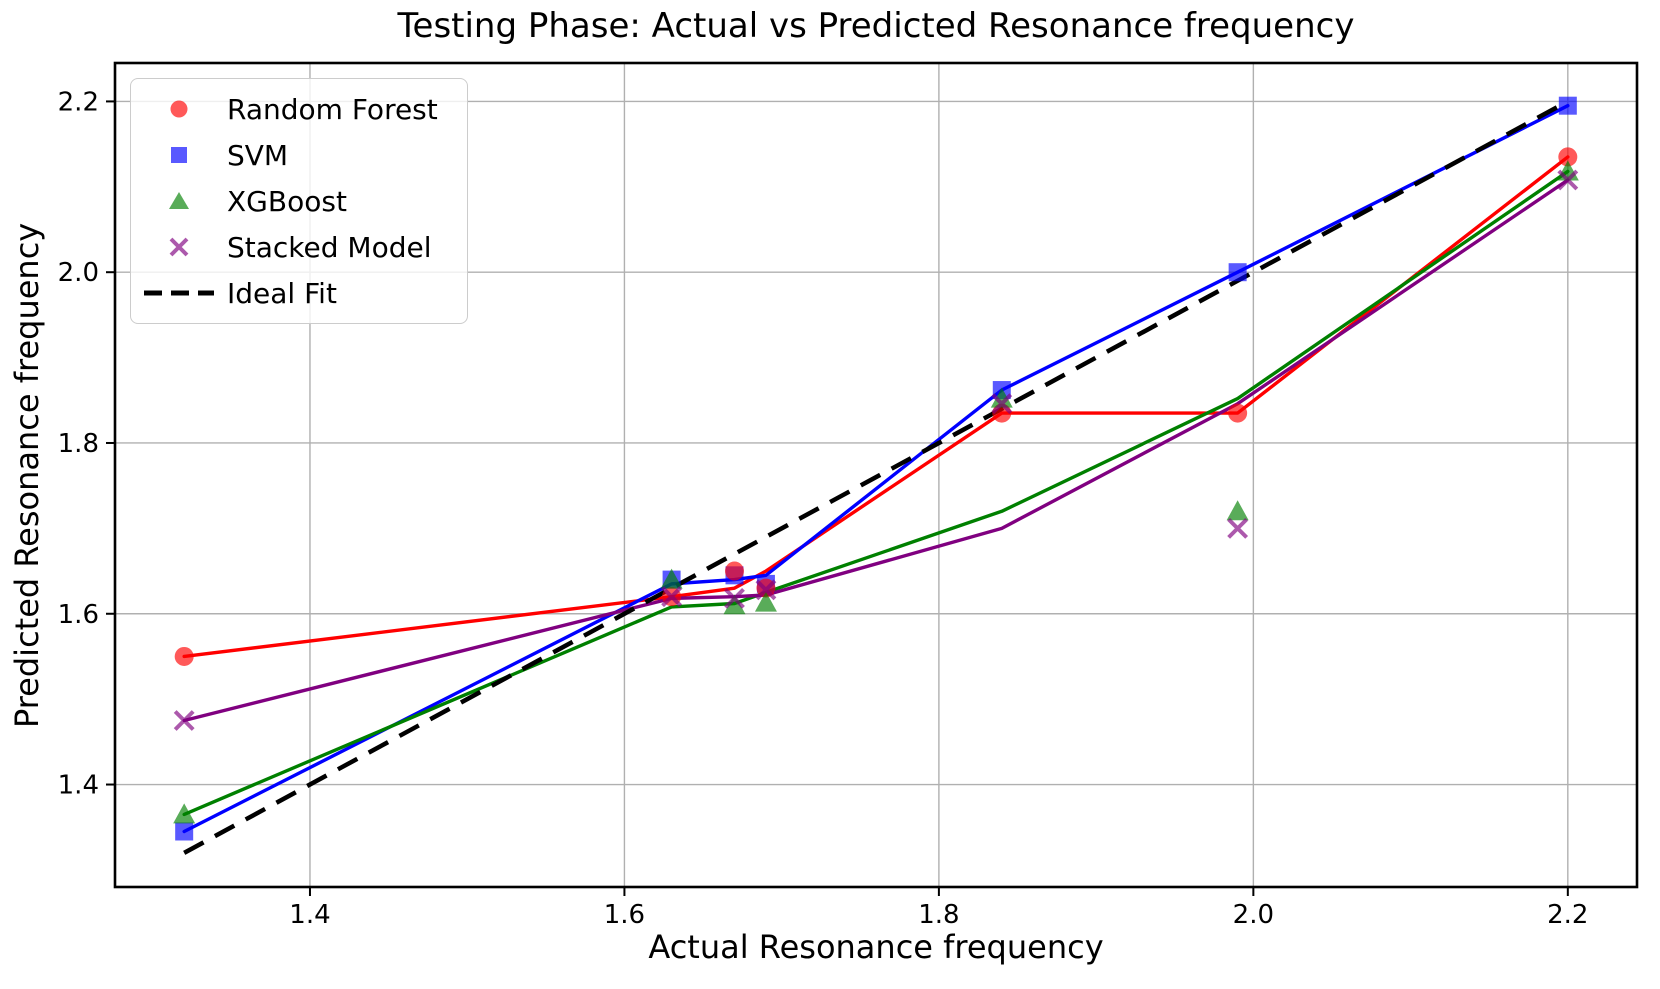  What do you see at coordinates (258, 155) in the screenshot?
I see `legend-label: SVM` at bounding box center [258, 155].